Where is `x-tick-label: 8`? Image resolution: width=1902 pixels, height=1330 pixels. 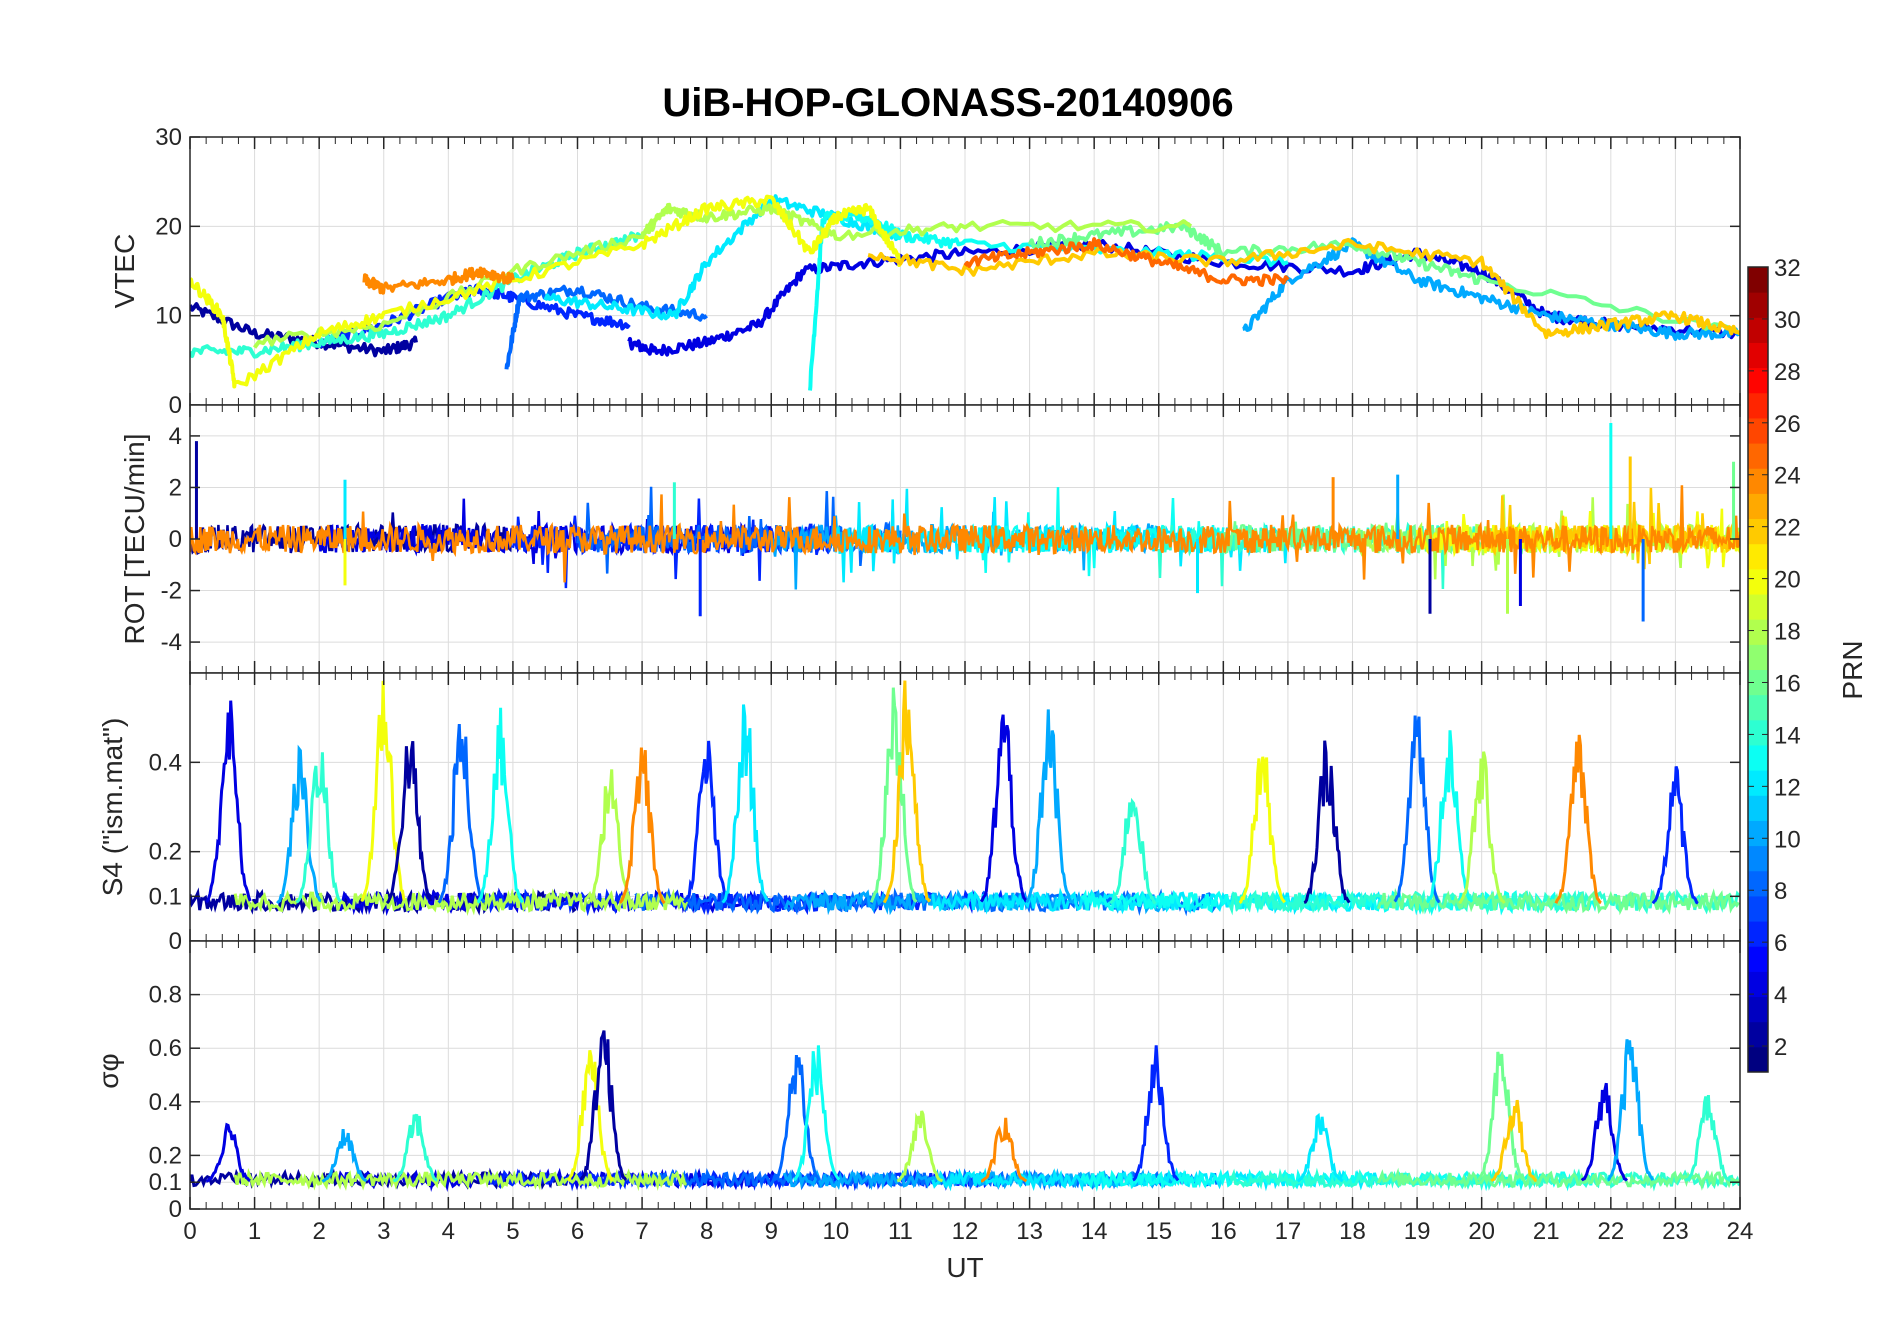
x-tick-label: 8 is located at coordinates (706, 1231).